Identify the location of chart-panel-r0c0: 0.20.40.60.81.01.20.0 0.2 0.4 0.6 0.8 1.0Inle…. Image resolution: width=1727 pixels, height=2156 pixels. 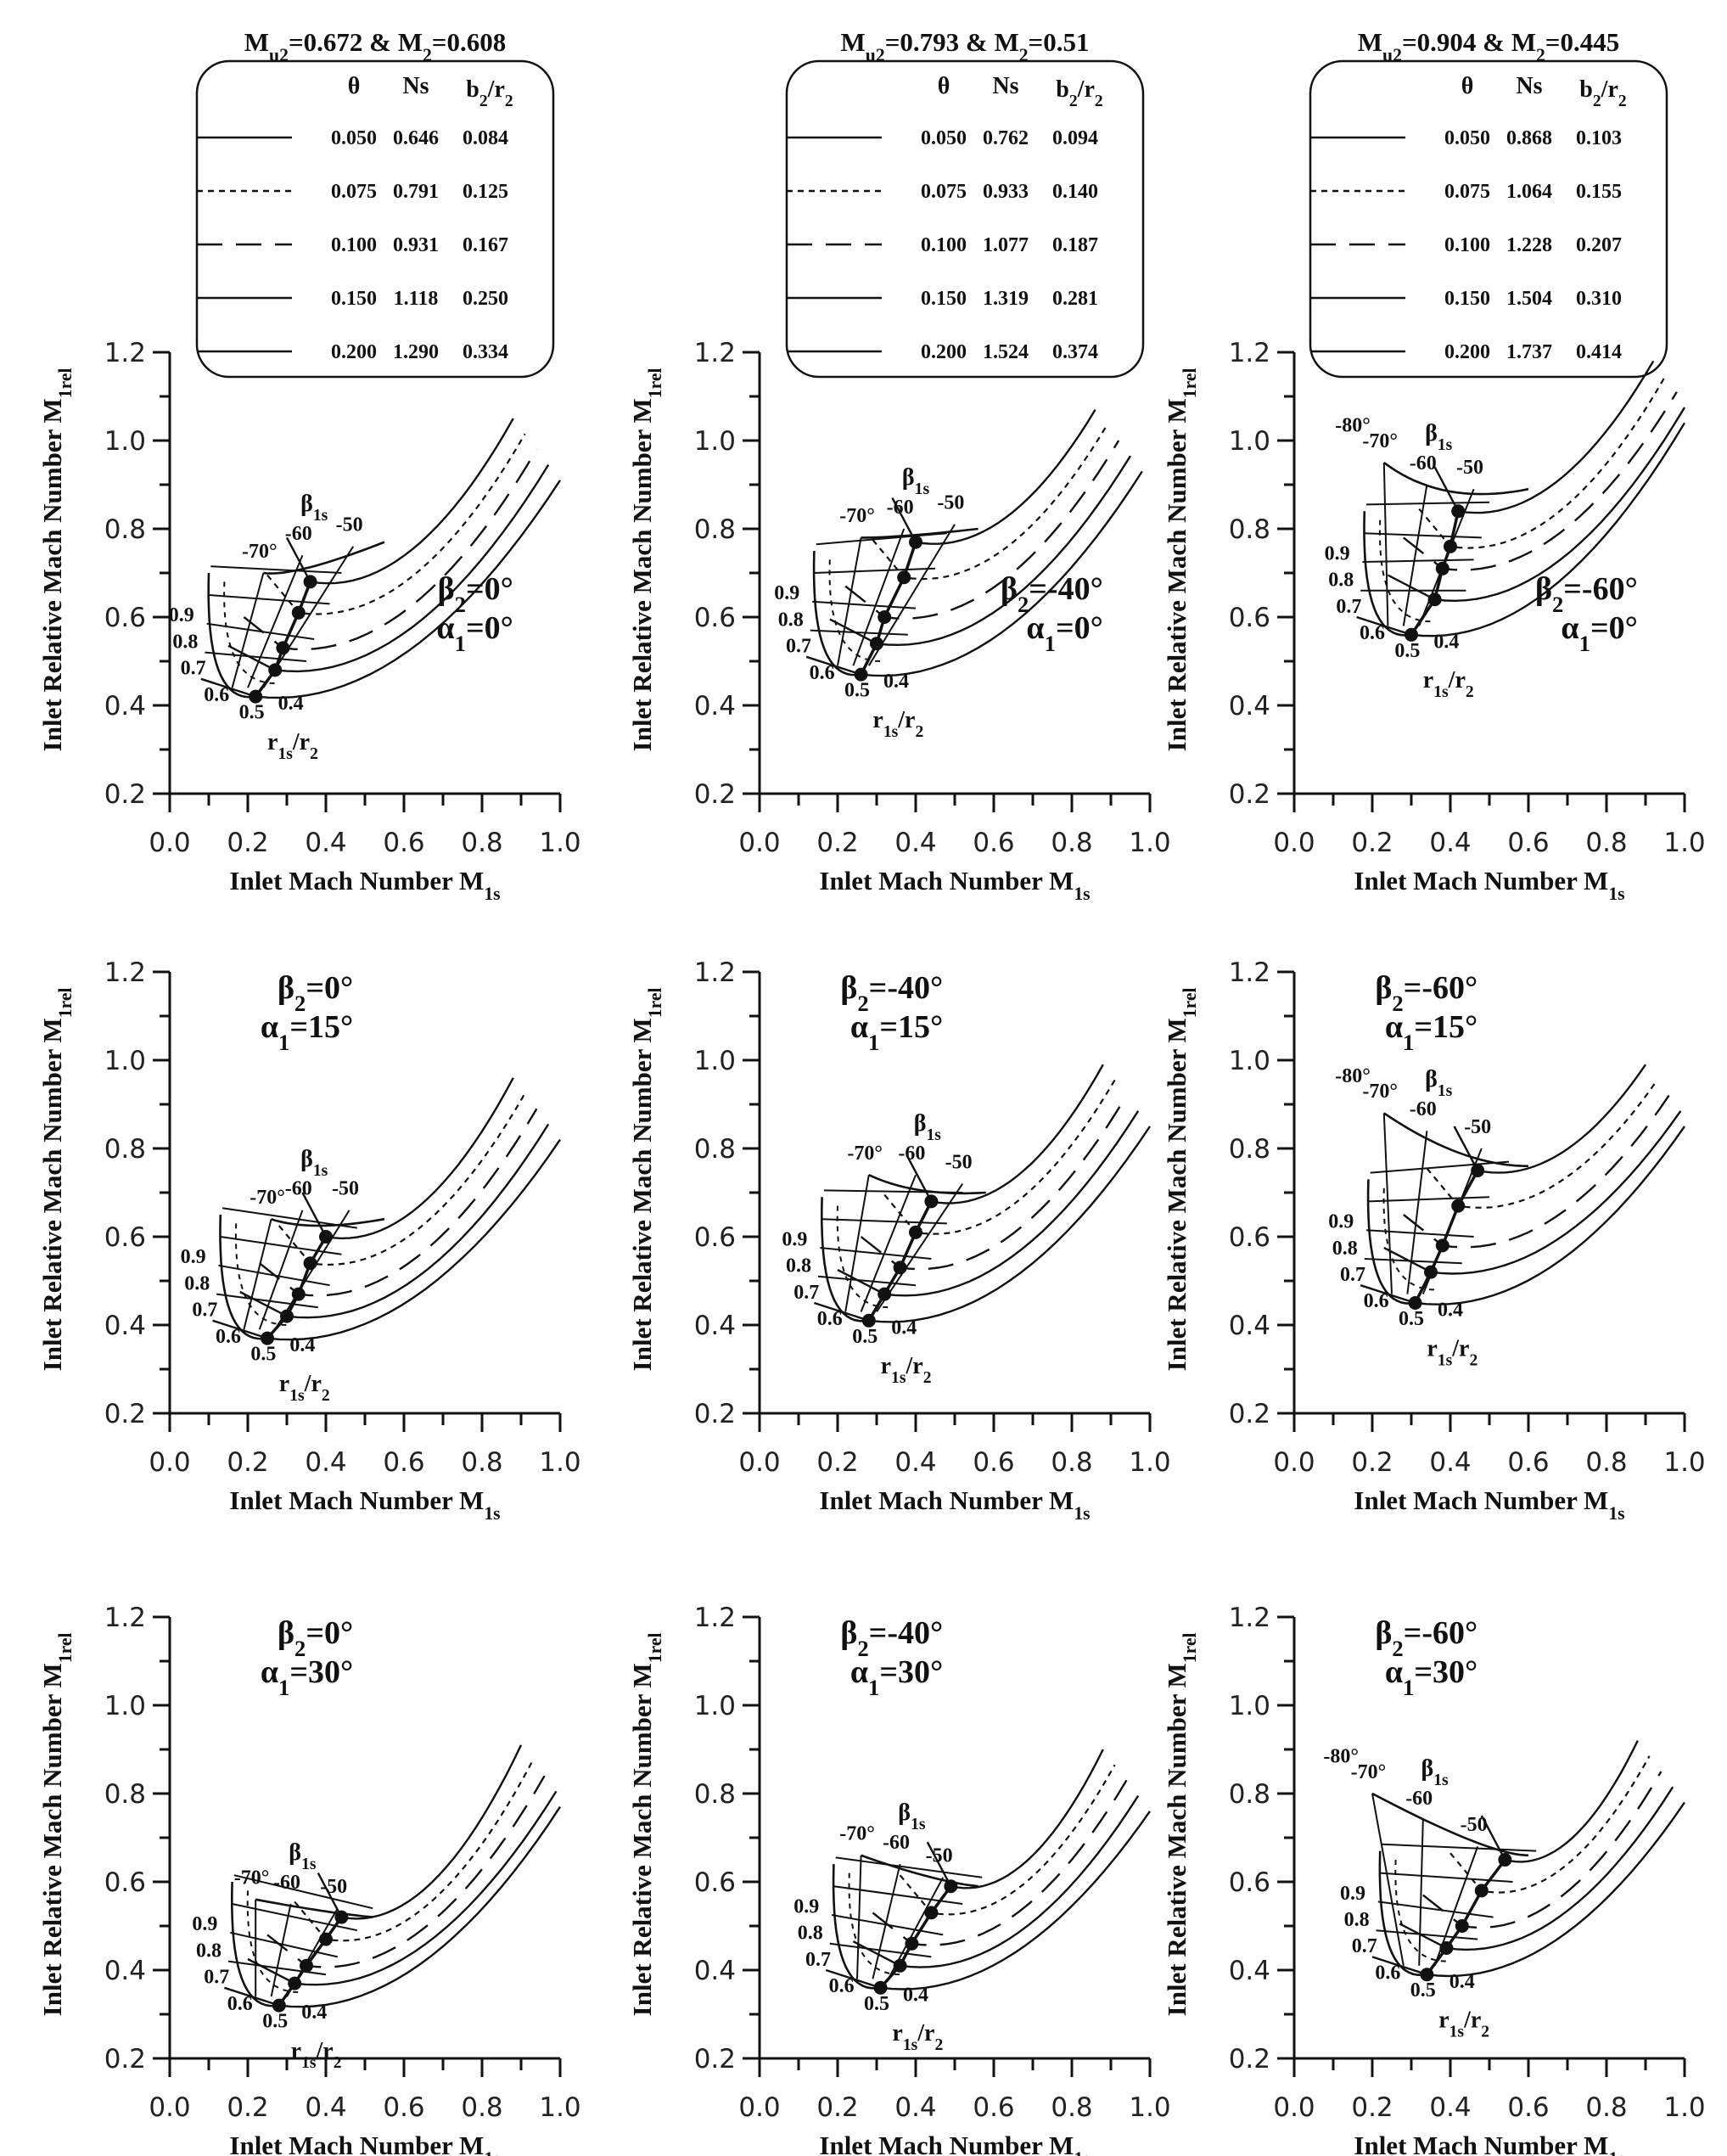
(309, 621).